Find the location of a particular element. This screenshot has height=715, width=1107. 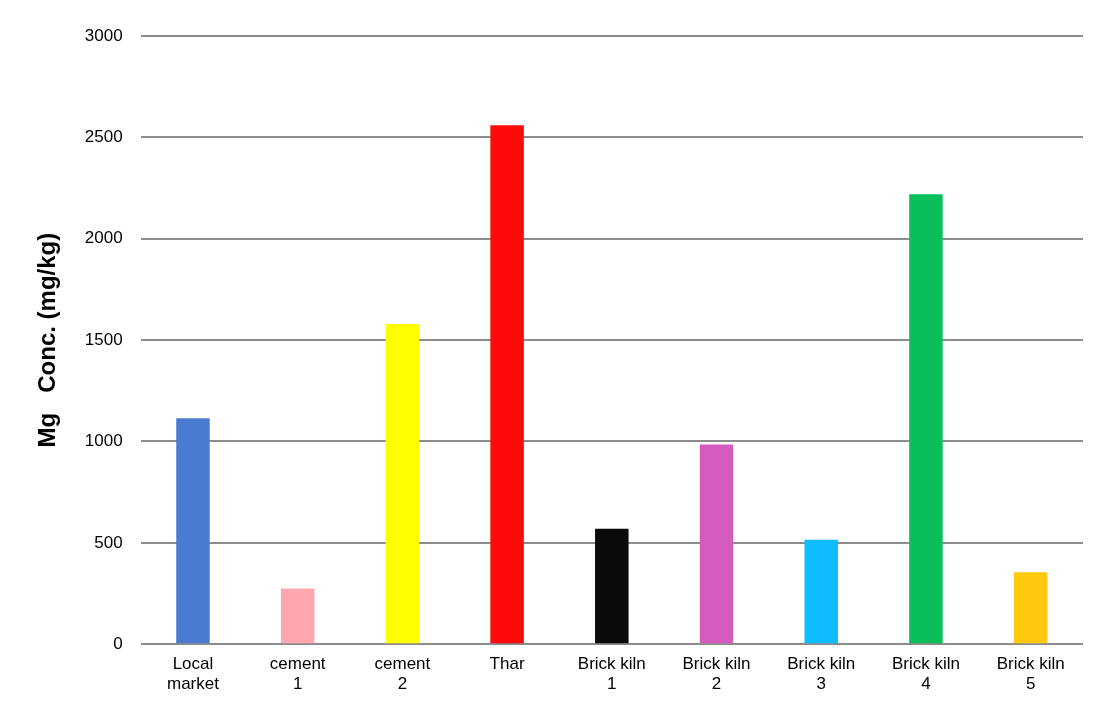

y-tick-label: 2500 is located at coordinates (103, 137).